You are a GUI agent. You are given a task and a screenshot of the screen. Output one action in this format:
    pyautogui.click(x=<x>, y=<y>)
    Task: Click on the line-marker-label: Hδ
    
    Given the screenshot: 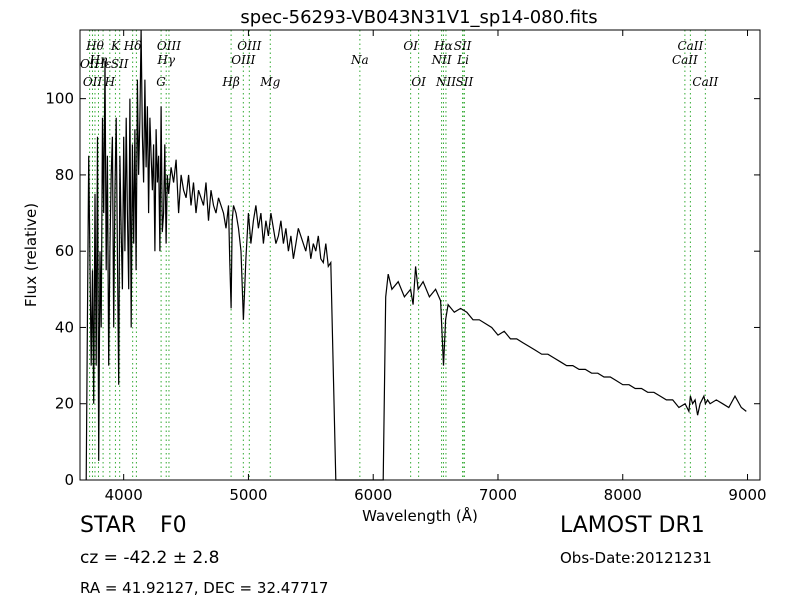 What is the action you would take?
    pyautogui.click(x=132, y=46)
    